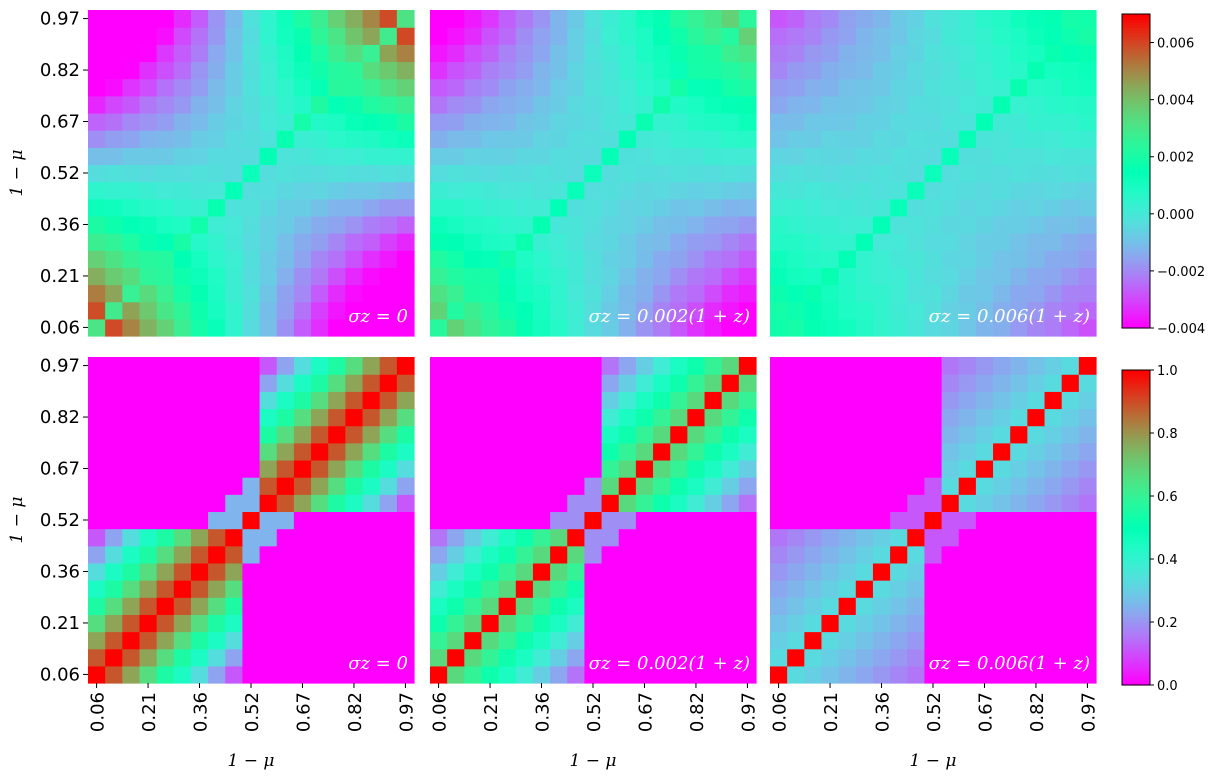  Describe the element at coordinates (1167, 686) in the screenshot. I see `colorbar-tick-label: 0.0` at that location.